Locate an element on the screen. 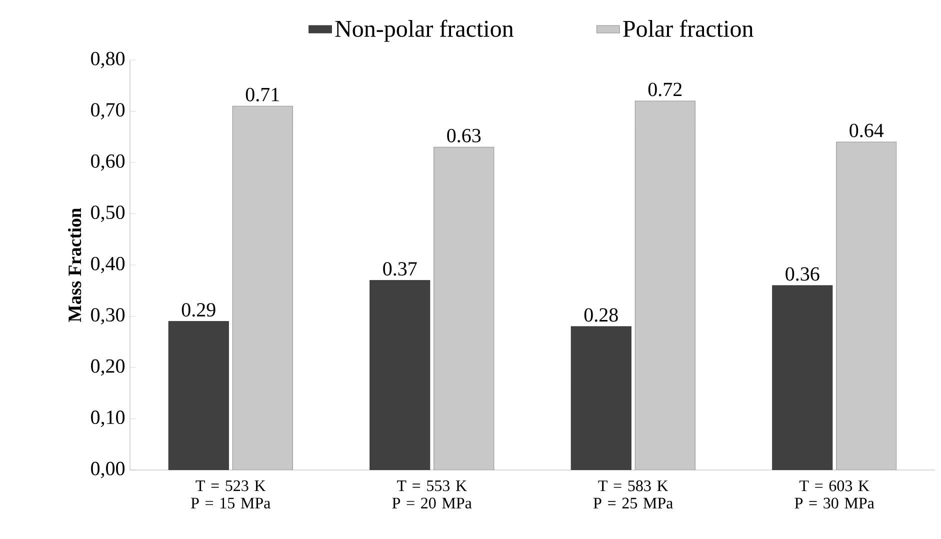 Image resolution: width=941 pixels, height=539 pixels. data-label: 0.64 is located at coordinates (867, 131).